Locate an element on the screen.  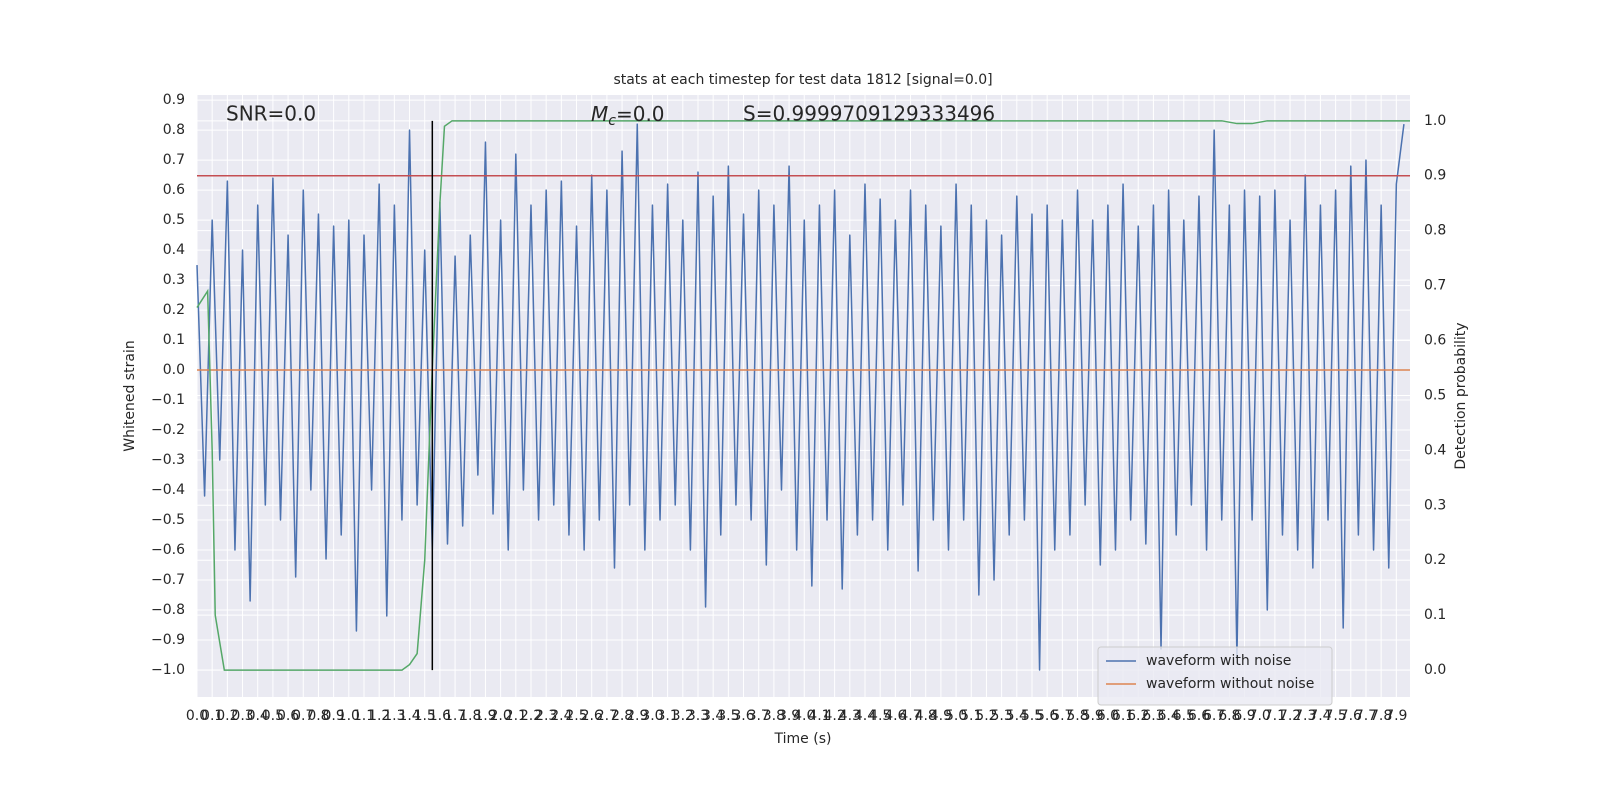
x-tick-label: 5.4 is located at coordinates (1017, 716).